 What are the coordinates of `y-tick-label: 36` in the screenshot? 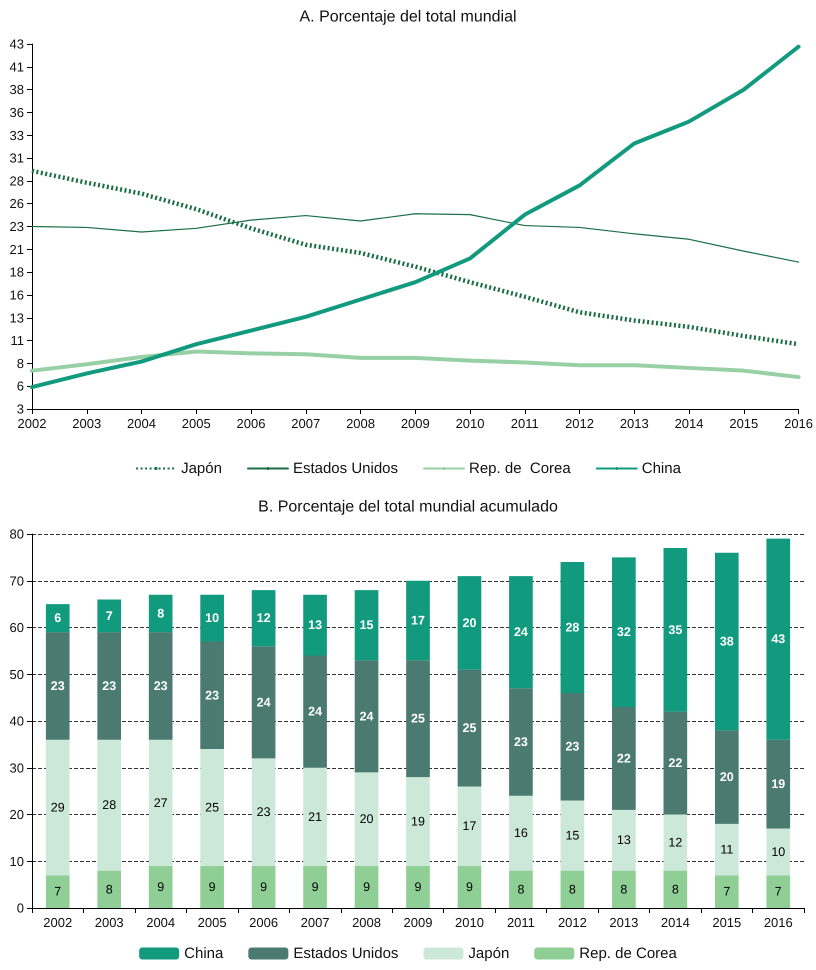 It's located at (17, 112).